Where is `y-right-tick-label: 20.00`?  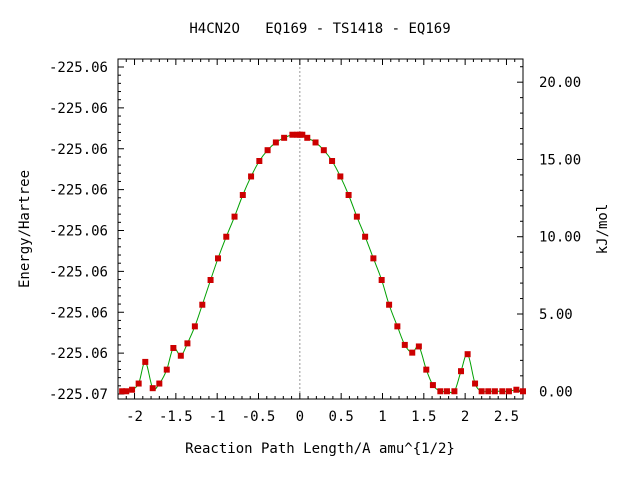
y-right-tick-label: 20.00 is located at coordinates (560, 83).